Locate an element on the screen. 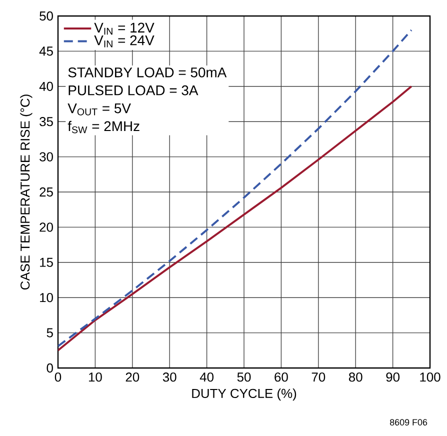 The width and height of the screenshot is (447, 436). y-tick-label: 20 is located at coordinates (46, 227).